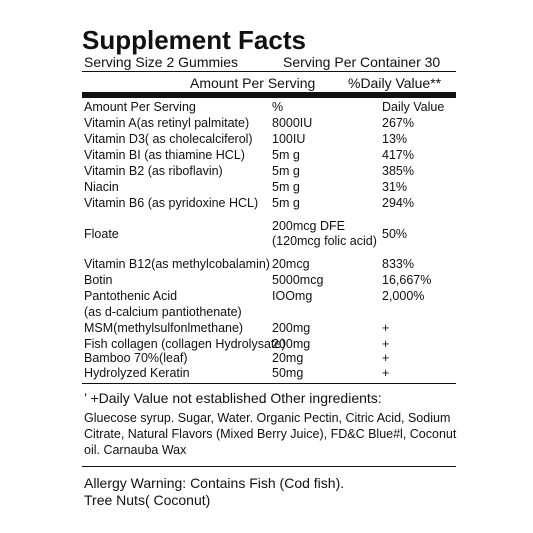 The width and height of the screenshot is (533, 533). Describe the element at coordinates (395, 83) in the screenshot. I see `dv-heading: %Daily Value**` at that location.